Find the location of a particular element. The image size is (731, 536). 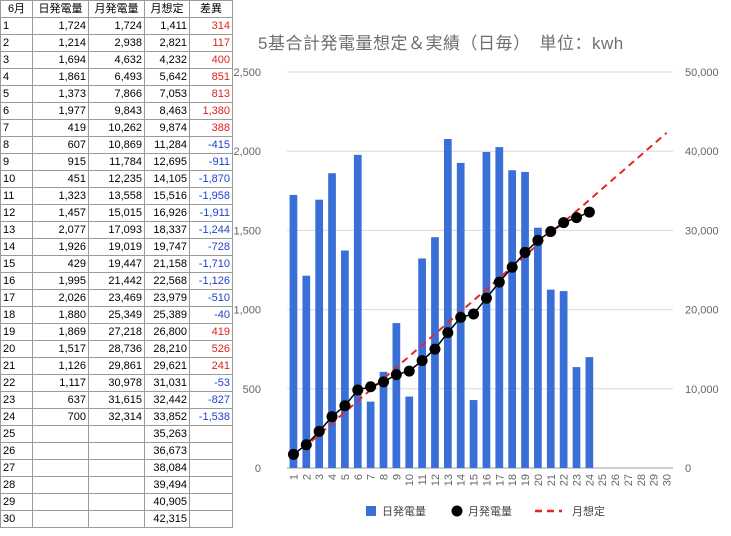

cell-daily-output: 429 is located at coordinates (60, 264).